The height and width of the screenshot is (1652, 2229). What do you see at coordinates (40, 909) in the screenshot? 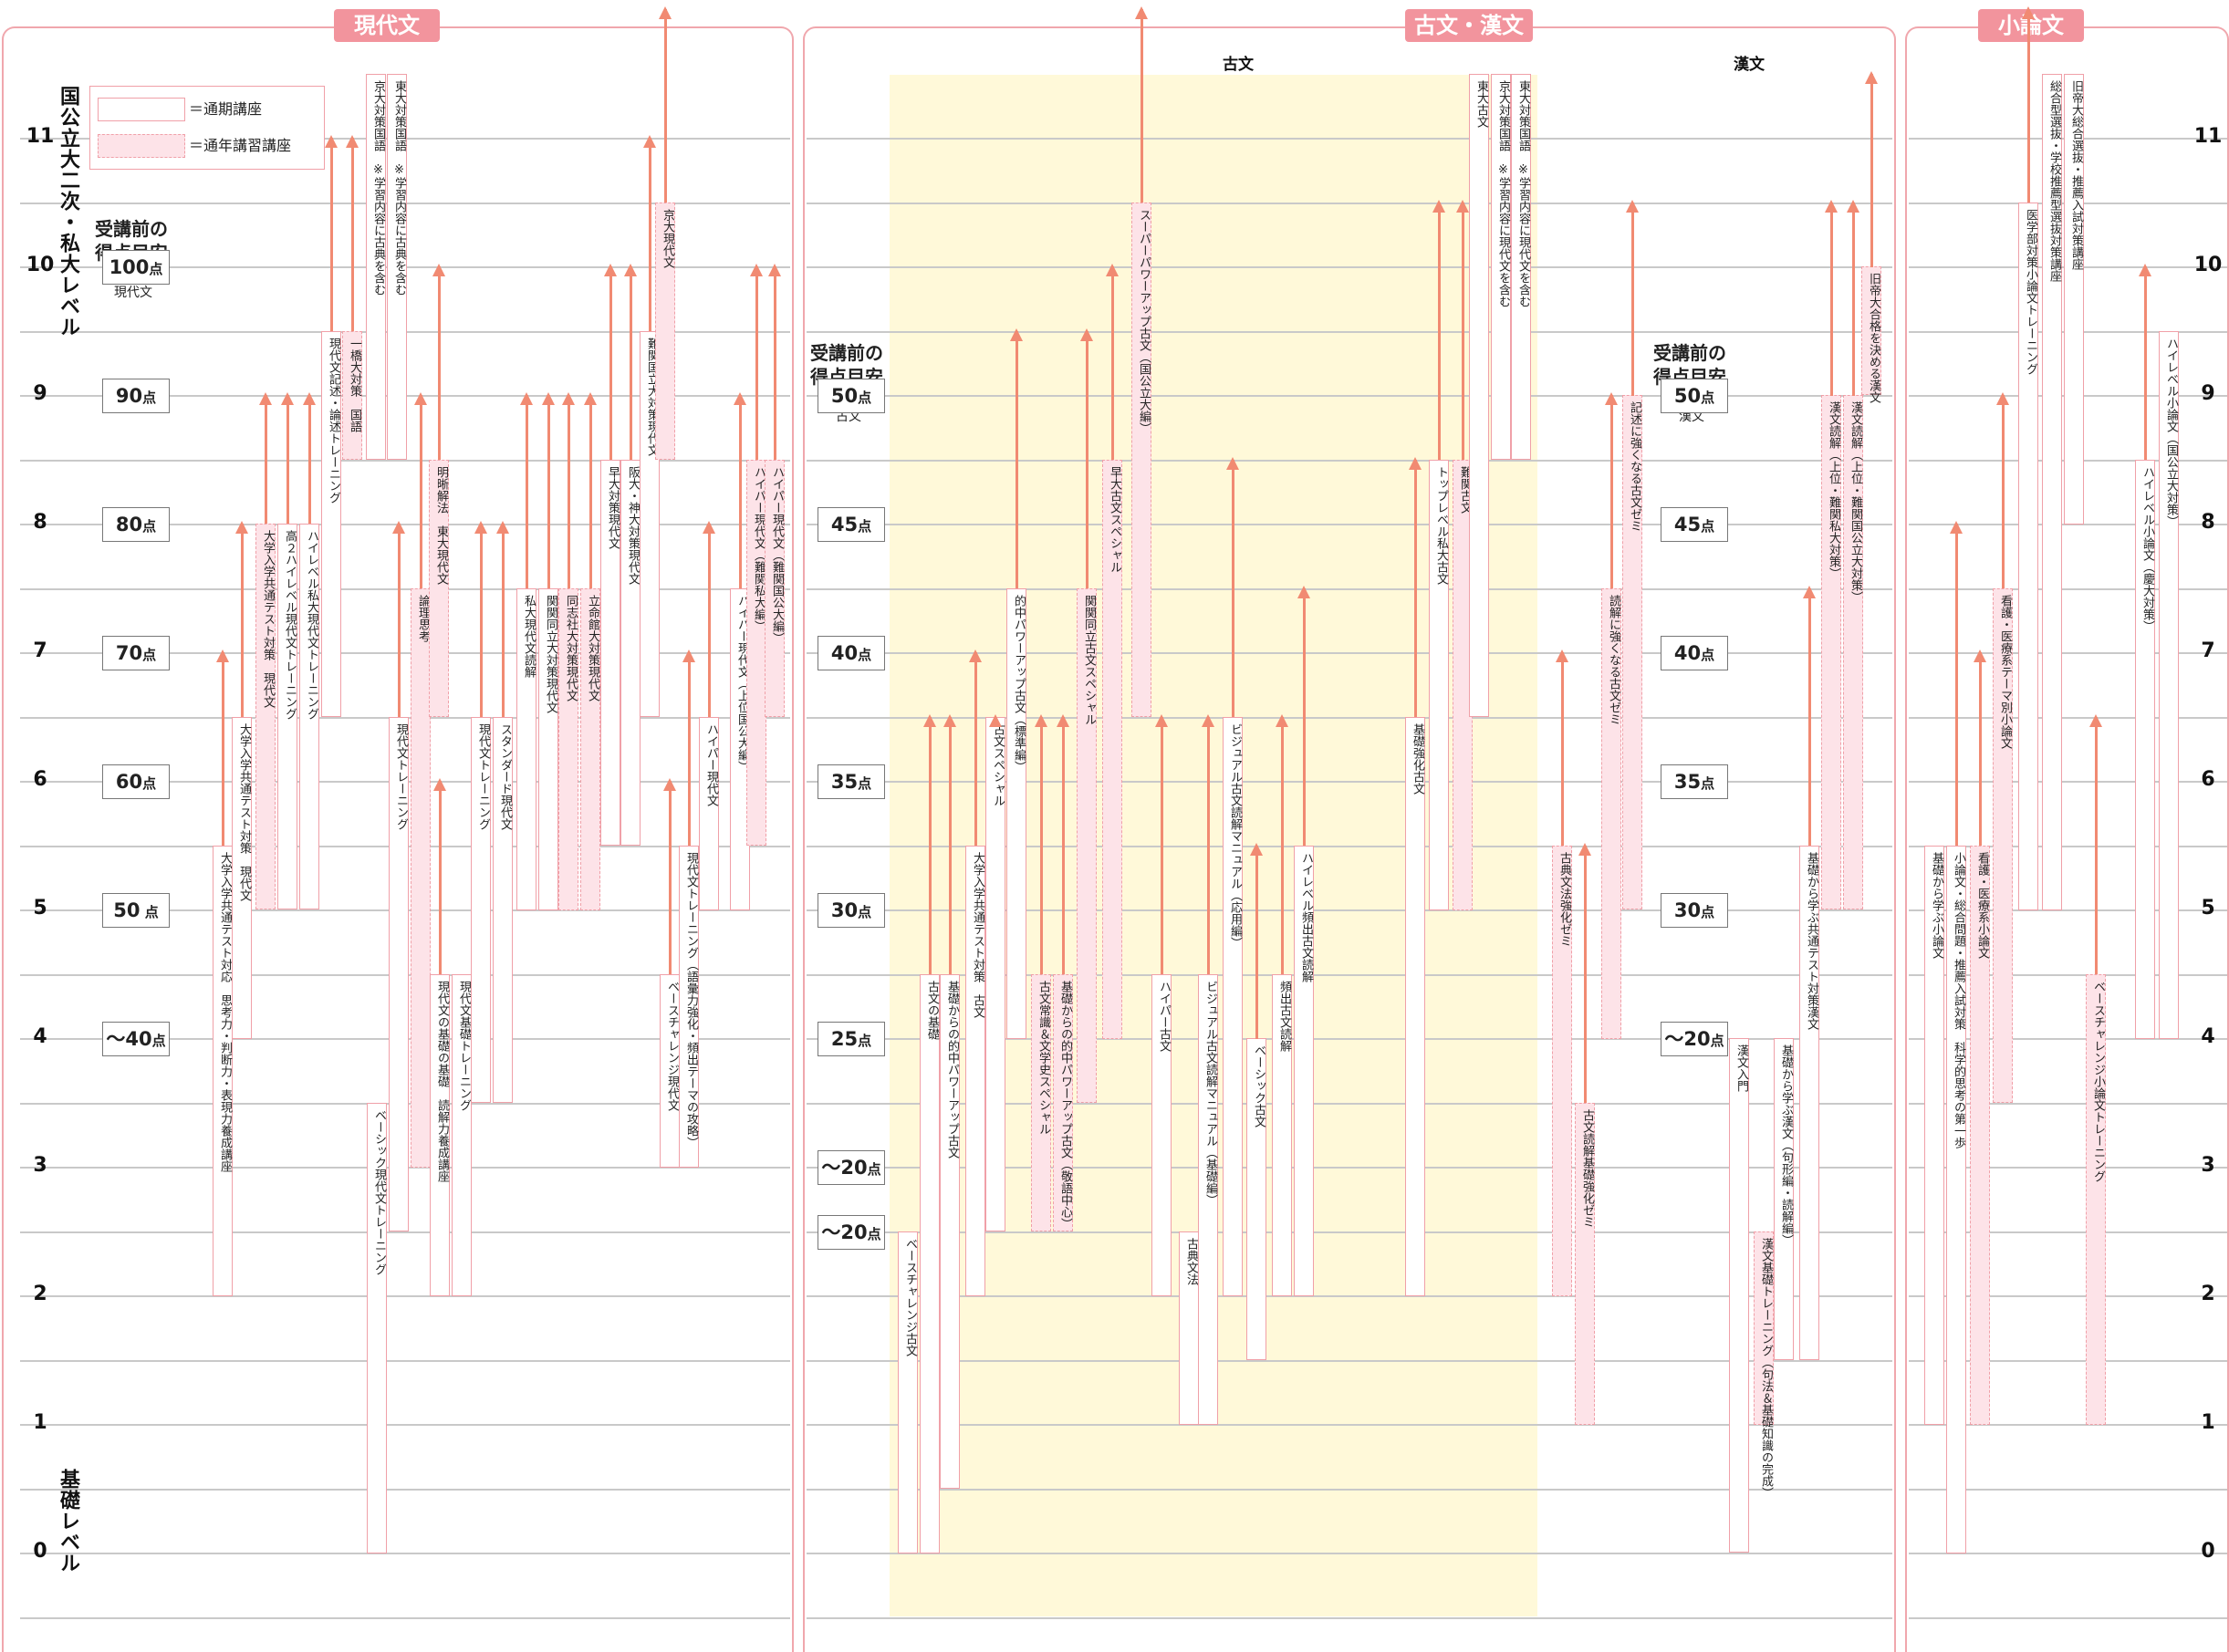
I see `level-number: 5` at bounding box center [40, 909].